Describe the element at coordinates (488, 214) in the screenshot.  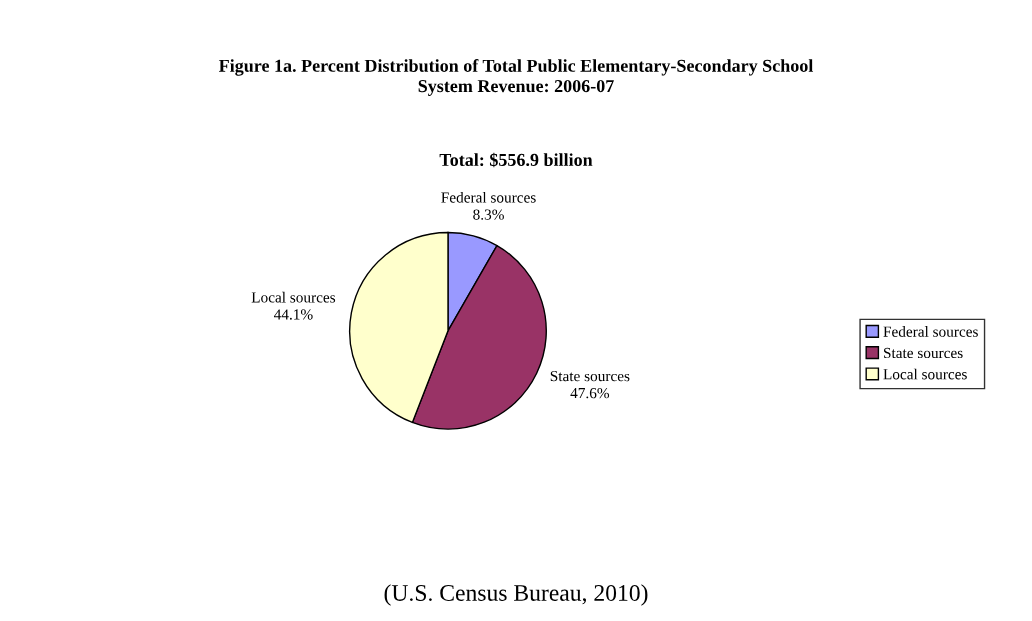
I see `data-label: 8.3%` at that location.